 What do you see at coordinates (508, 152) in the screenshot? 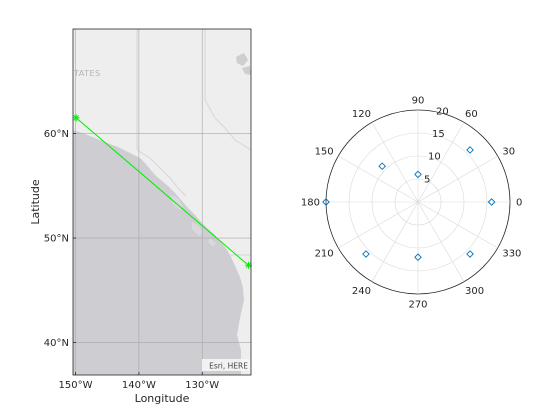
I see `polar-theta-label: 30` at bounding box center [508, 152].